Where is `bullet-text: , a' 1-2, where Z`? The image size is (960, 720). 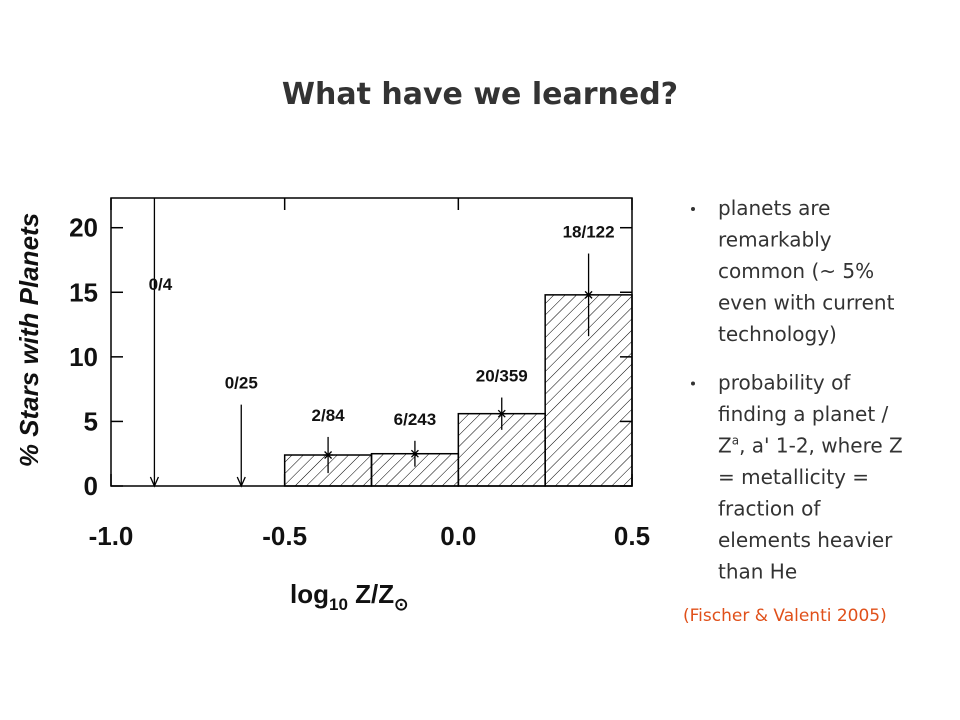 bullet-text: , a' 1-2, where Z is located at coordinates (821, 446).